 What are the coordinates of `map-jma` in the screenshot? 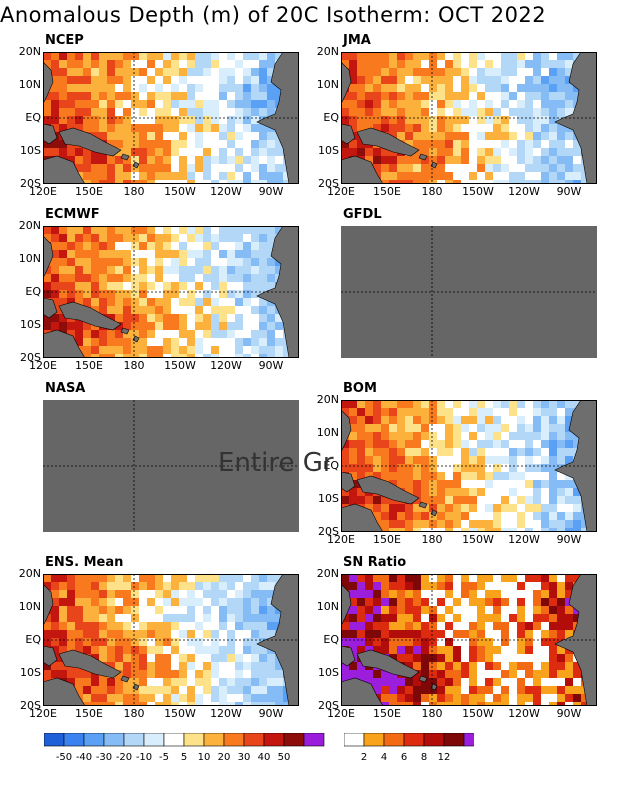 It's located at (469, 118).